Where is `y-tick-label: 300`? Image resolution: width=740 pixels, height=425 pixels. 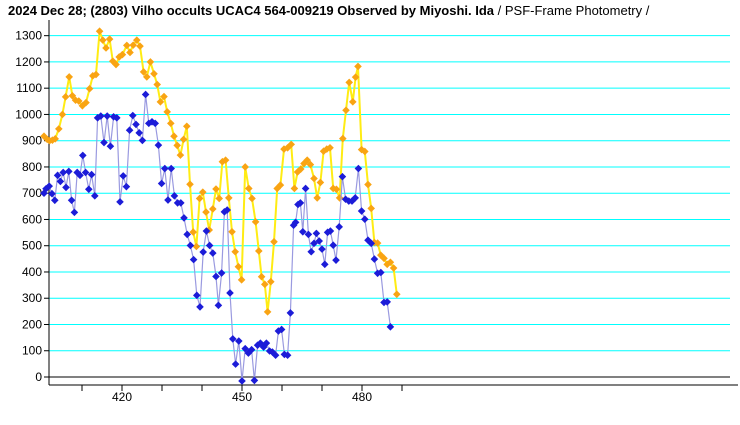 y-tick-label: 300 is located at coordinates (32, 298).